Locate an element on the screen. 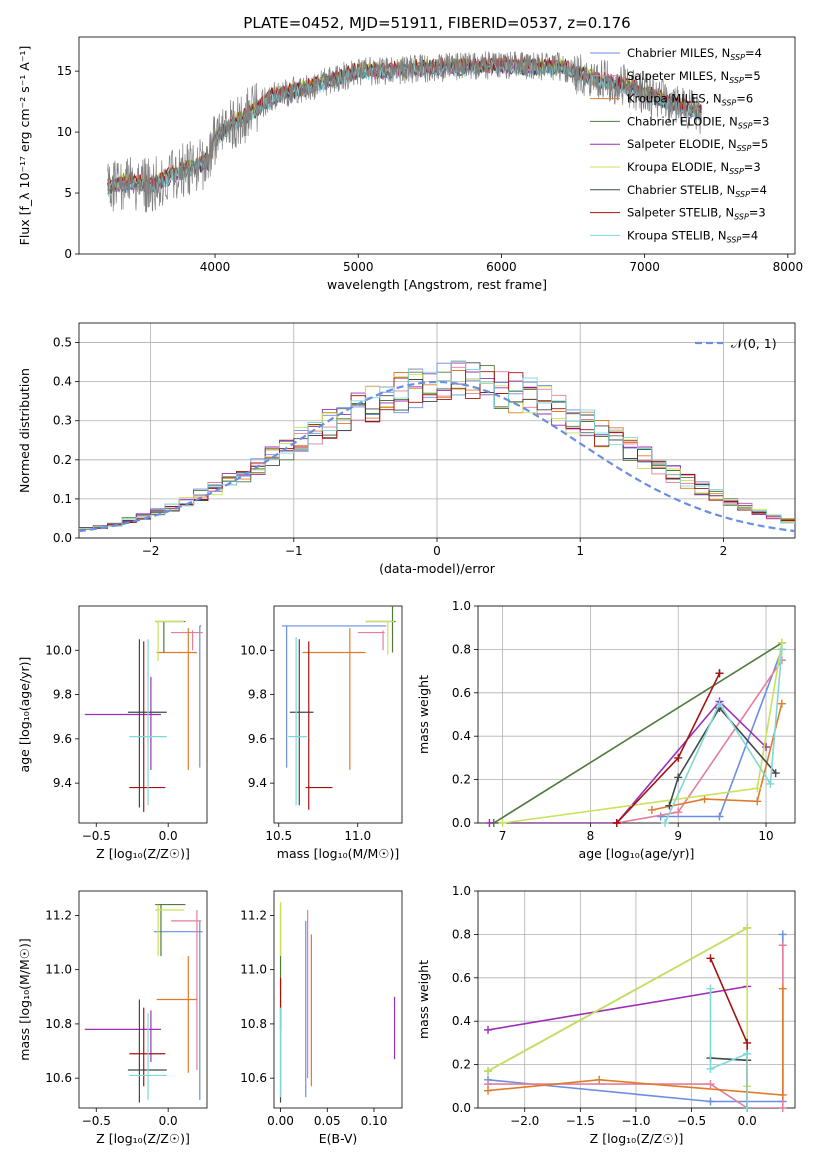 This screenshot has height=1170, width=819. legend-item: Chabrier STELIB, NSSP=4 is located at coordinates (678, 191).